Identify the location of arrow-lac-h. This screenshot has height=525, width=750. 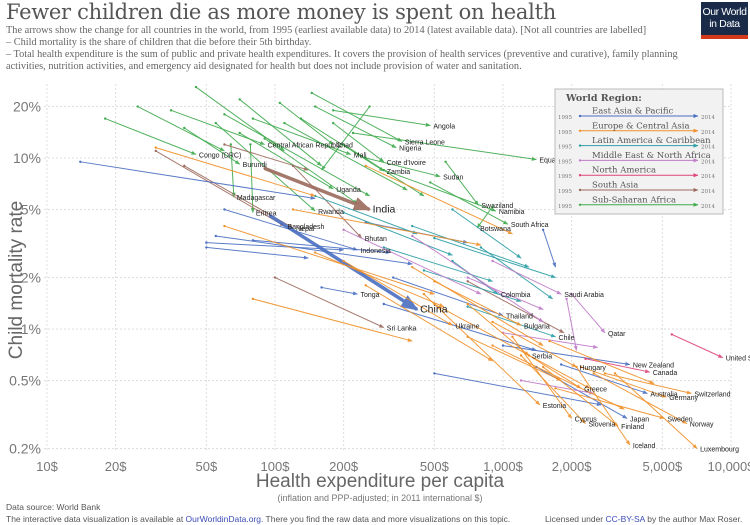
(366, 215).